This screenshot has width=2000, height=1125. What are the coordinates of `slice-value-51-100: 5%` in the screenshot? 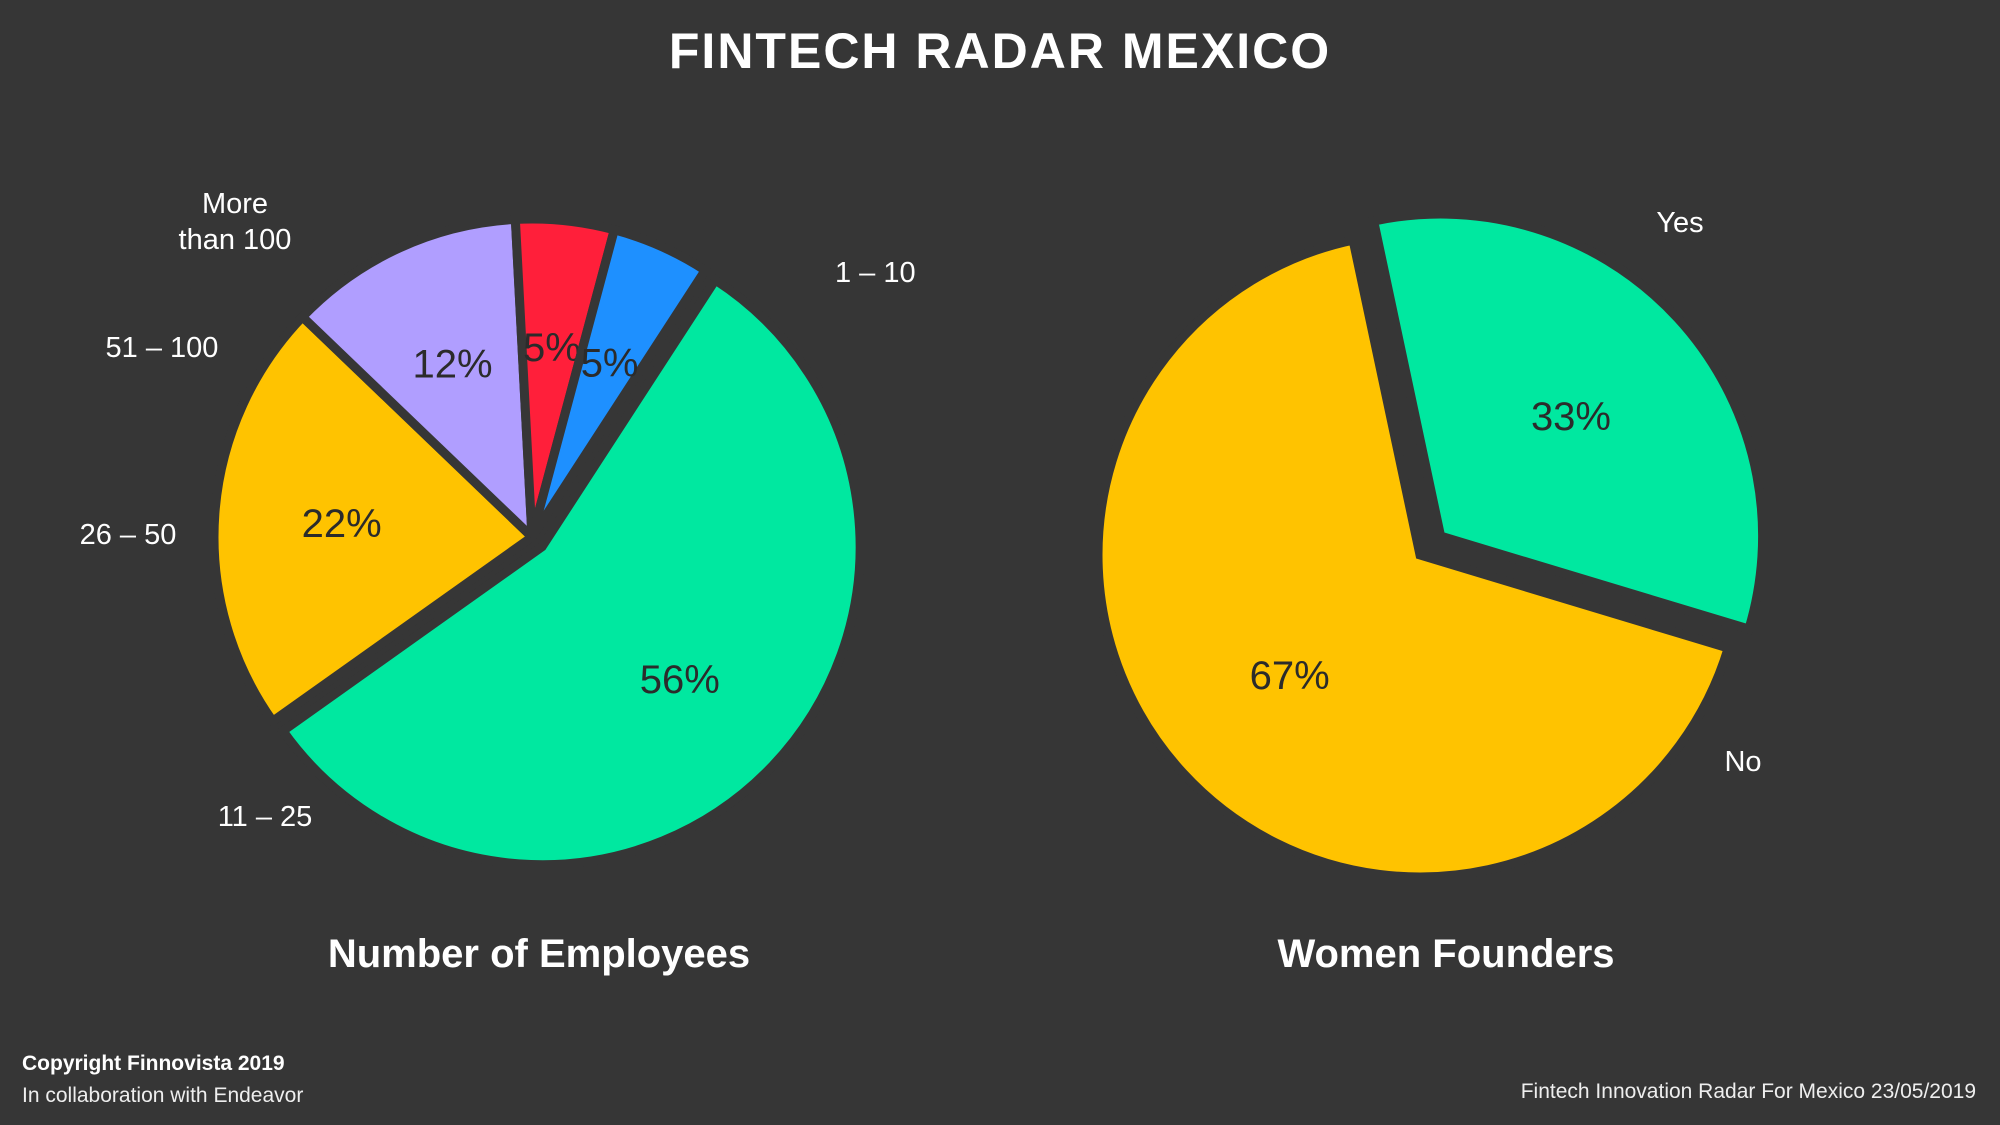 It's located at (552, 348).